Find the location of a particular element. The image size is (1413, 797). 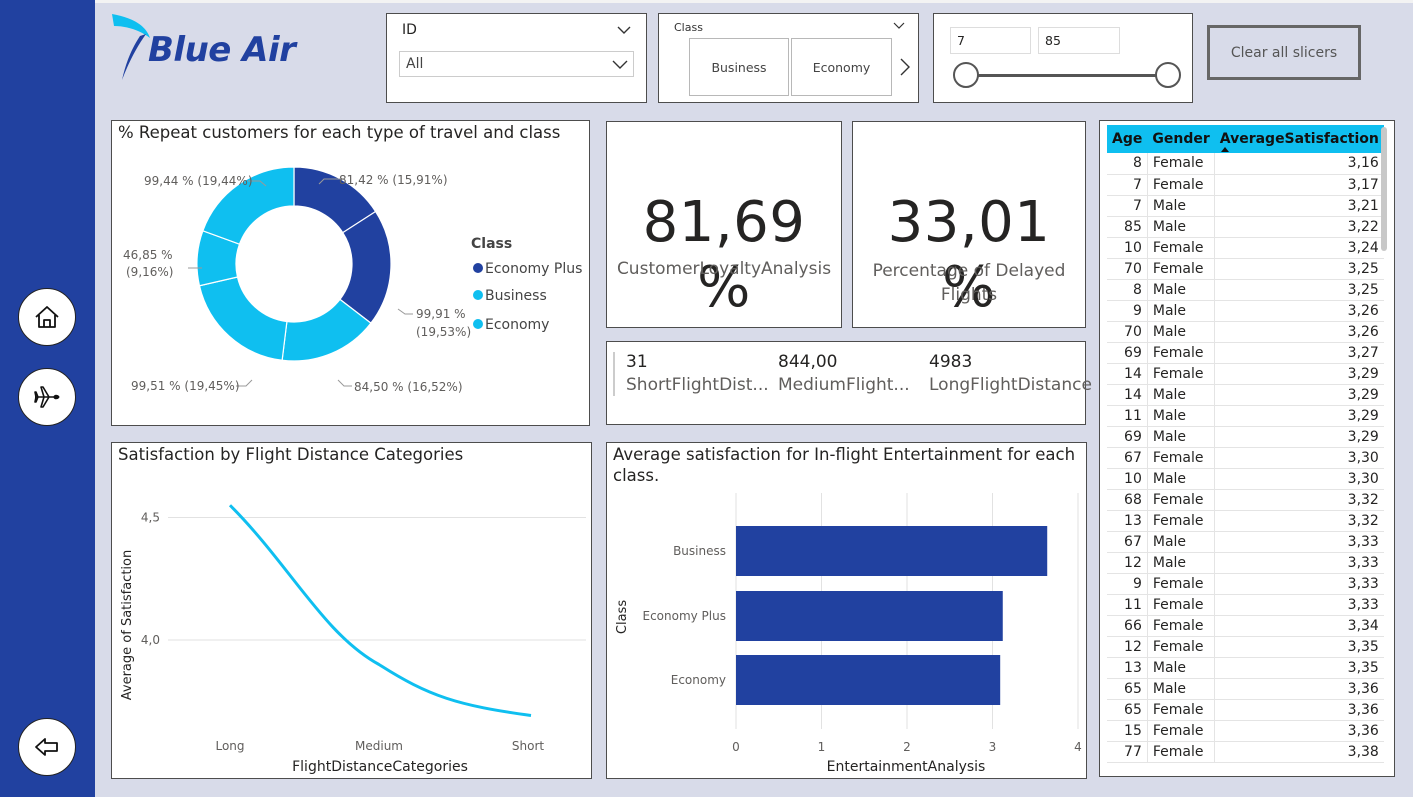

cell-age: 12 is located at coordinates (1127, 647).